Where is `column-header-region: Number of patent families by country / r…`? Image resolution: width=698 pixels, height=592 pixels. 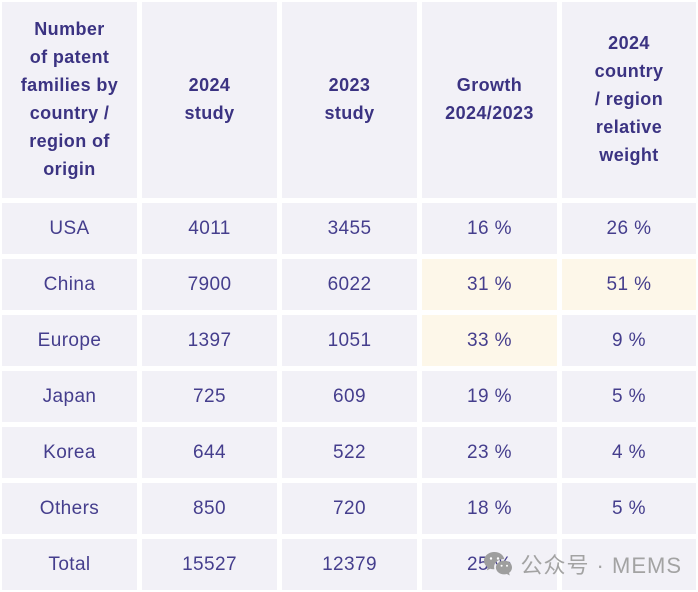 column-header-region: Number of patent families by country / r… is located at coordinates (69, 100).